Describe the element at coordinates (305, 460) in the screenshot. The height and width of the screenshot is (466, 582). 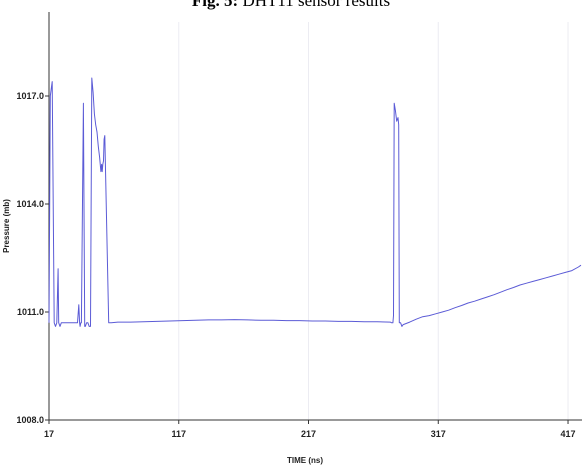
I see `x-axis-label: TIME (ns)` at that location.